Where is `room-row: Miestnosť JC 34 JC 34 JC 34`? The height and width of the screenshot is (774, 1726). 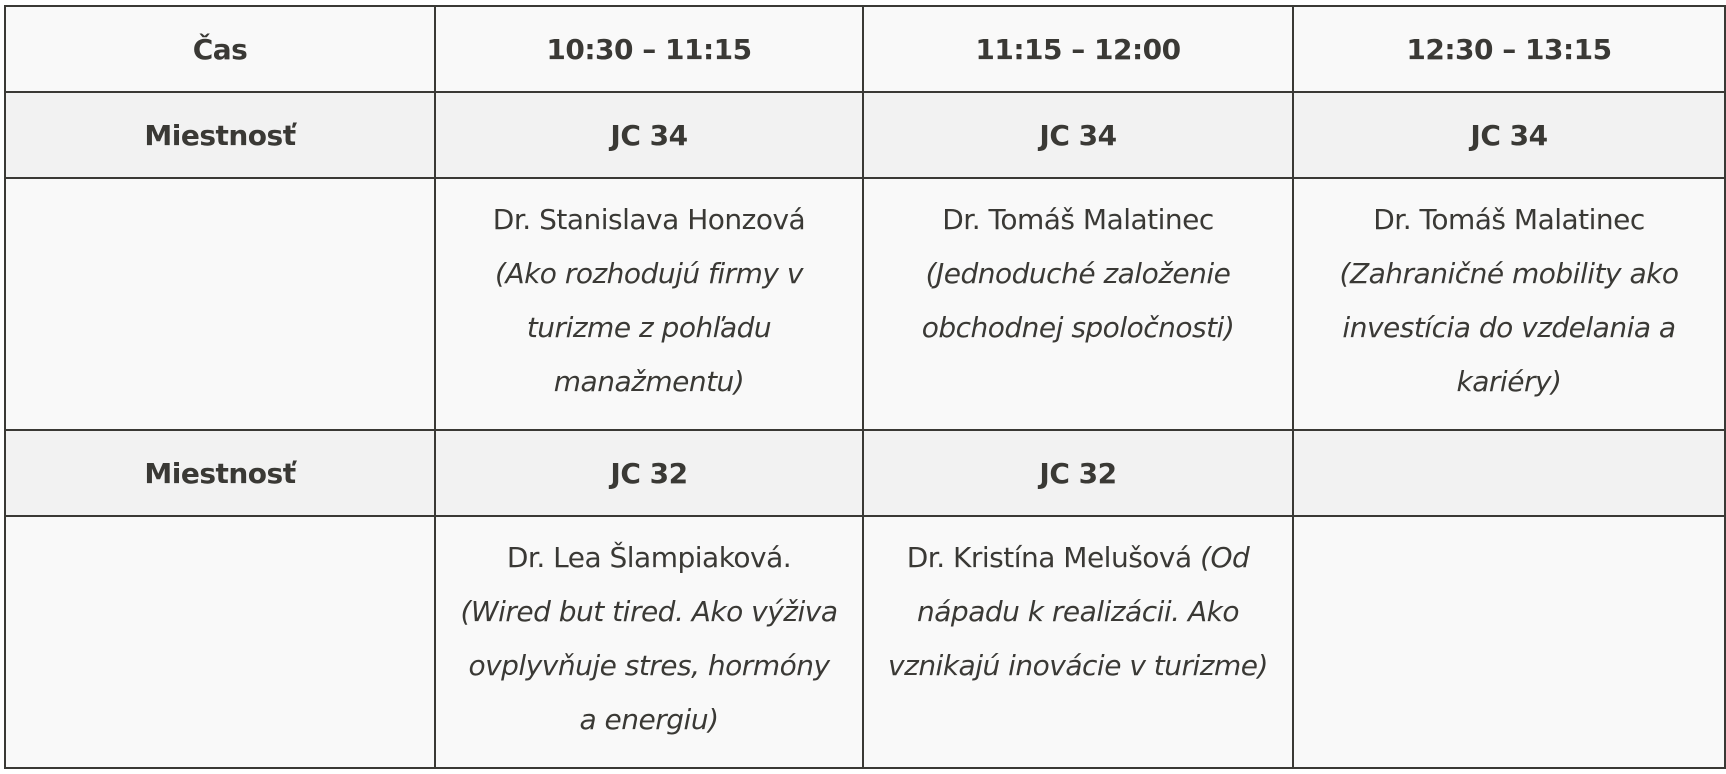
room-row: Miestnosť JC 34 JC 34 JC 34 is located at coordinates (865, 135).